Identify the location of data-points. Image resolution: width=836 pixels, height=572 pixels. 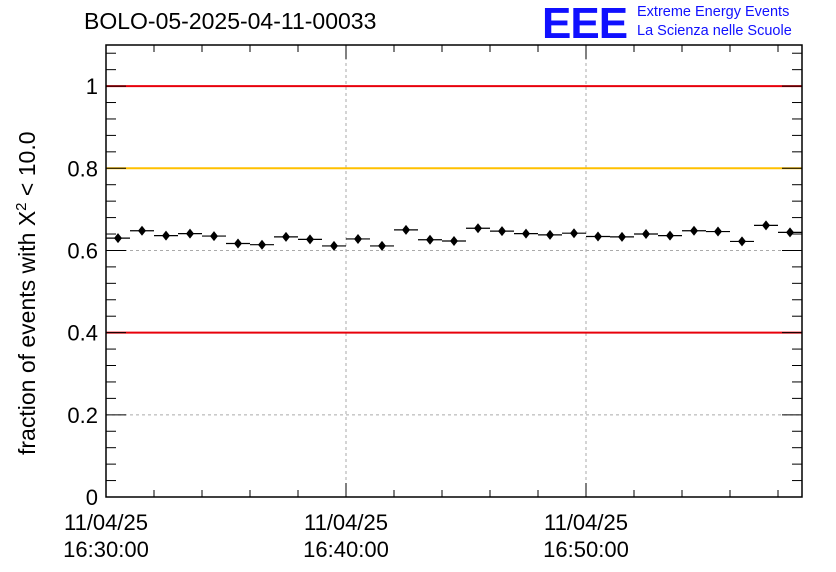
(454, 235).